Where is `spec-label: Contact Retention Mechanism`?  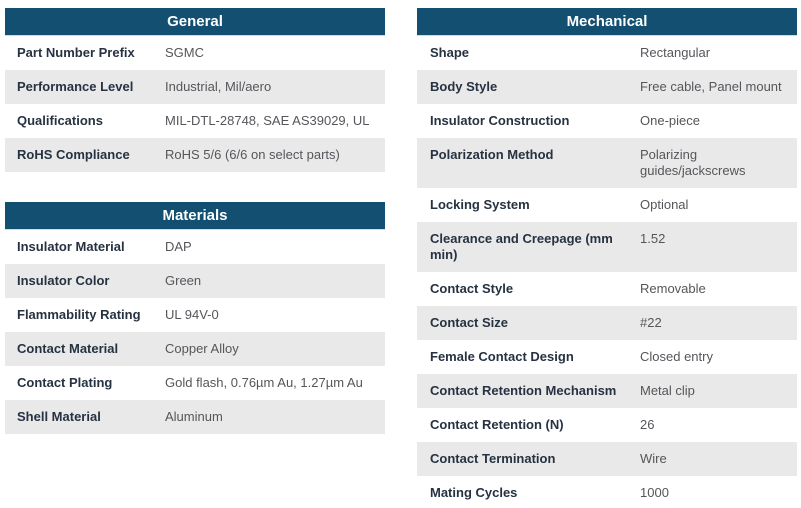 spec-label: Contact Retention Mechanism is located at coordinates (523, 390).